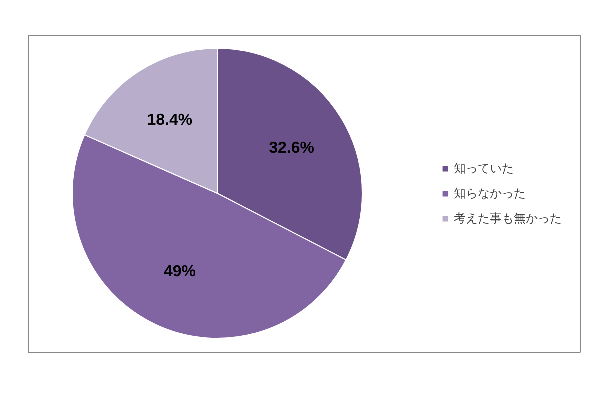 The width and height of the screenshot is (610, 400). What do you see at coordinates (484, 168) in the screenshot?
I see `legend-label: 知っていた` at bounding box center [484, 168].